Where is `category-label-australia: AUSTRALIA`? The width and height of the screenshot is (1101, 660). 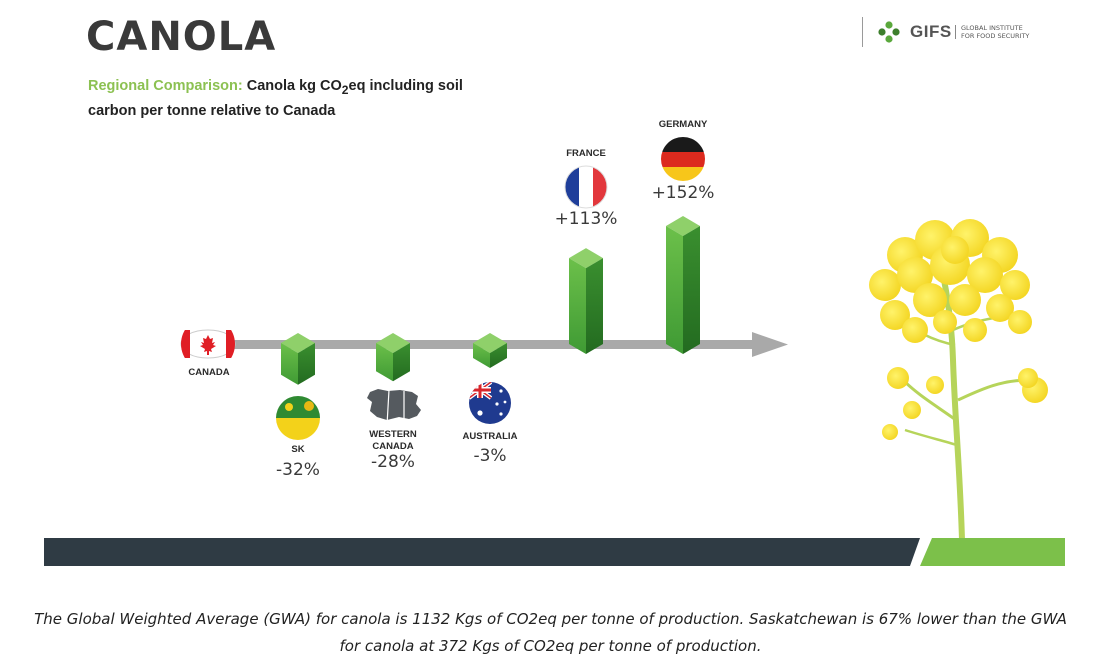
category-label-australia: AUSTRALIA is located at coordinates (490, 436).